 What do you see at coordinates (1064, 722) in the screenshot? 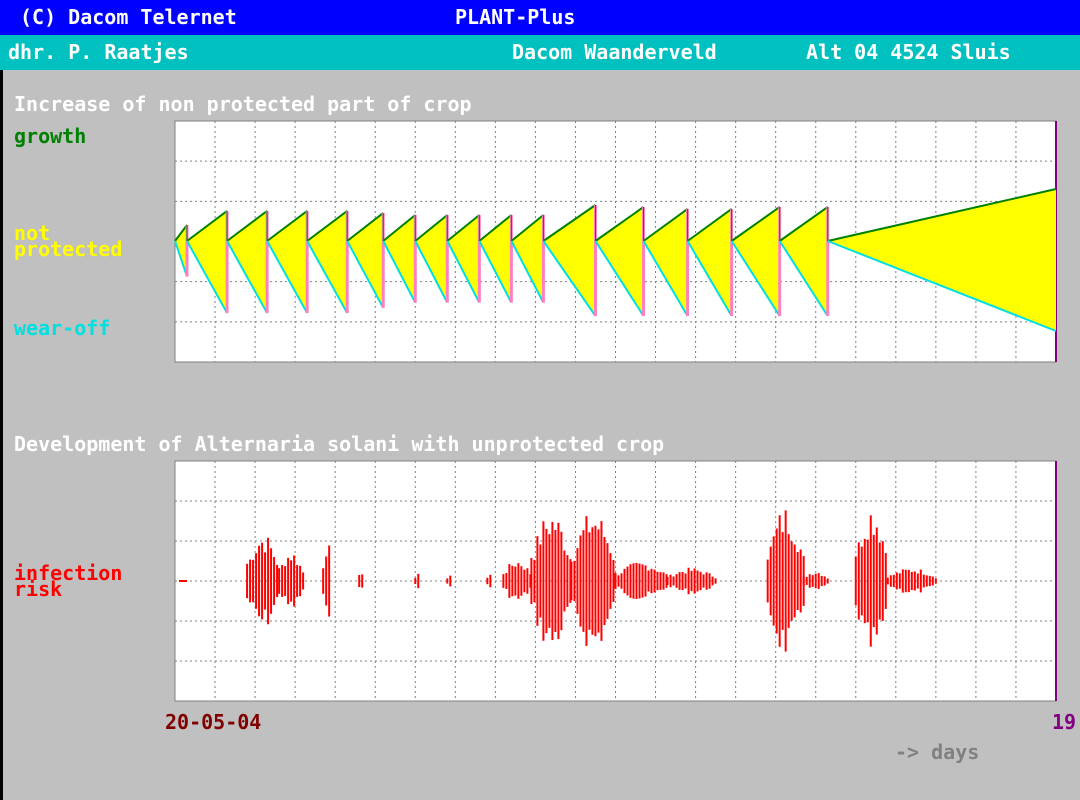
I see `x-end-date: 19` at bounding box center [1064, 722].